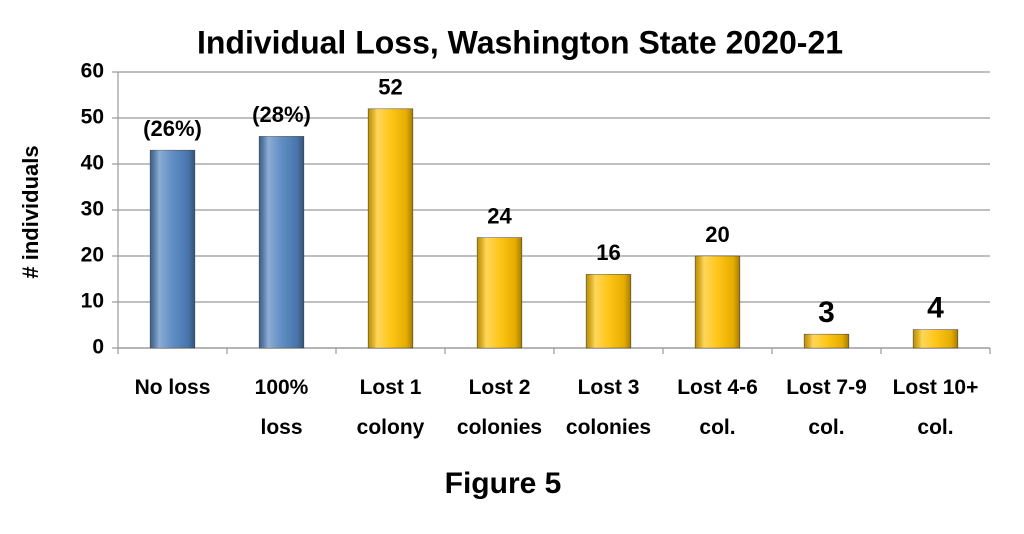  What do you see at coordinates (503, 483) in the screenshot?
I see `chart-subtitle: Figure 5` at bounding box center [503, 483].